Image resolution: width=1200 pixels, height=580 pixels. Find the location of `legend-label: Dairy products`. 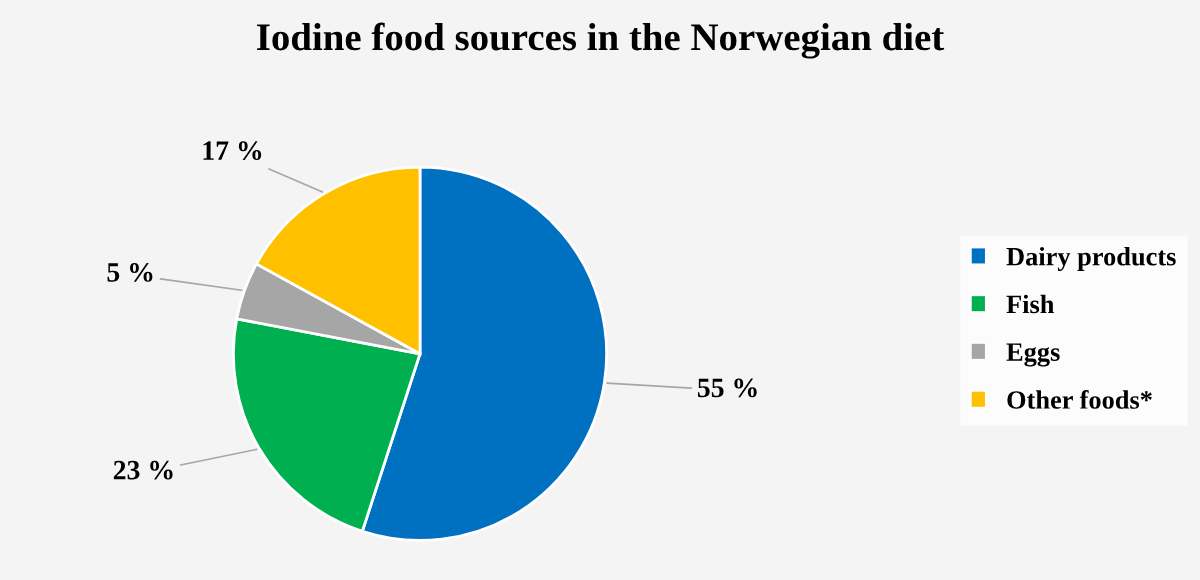

legend-label: Dairy products is located at coordinates (1091, 258).